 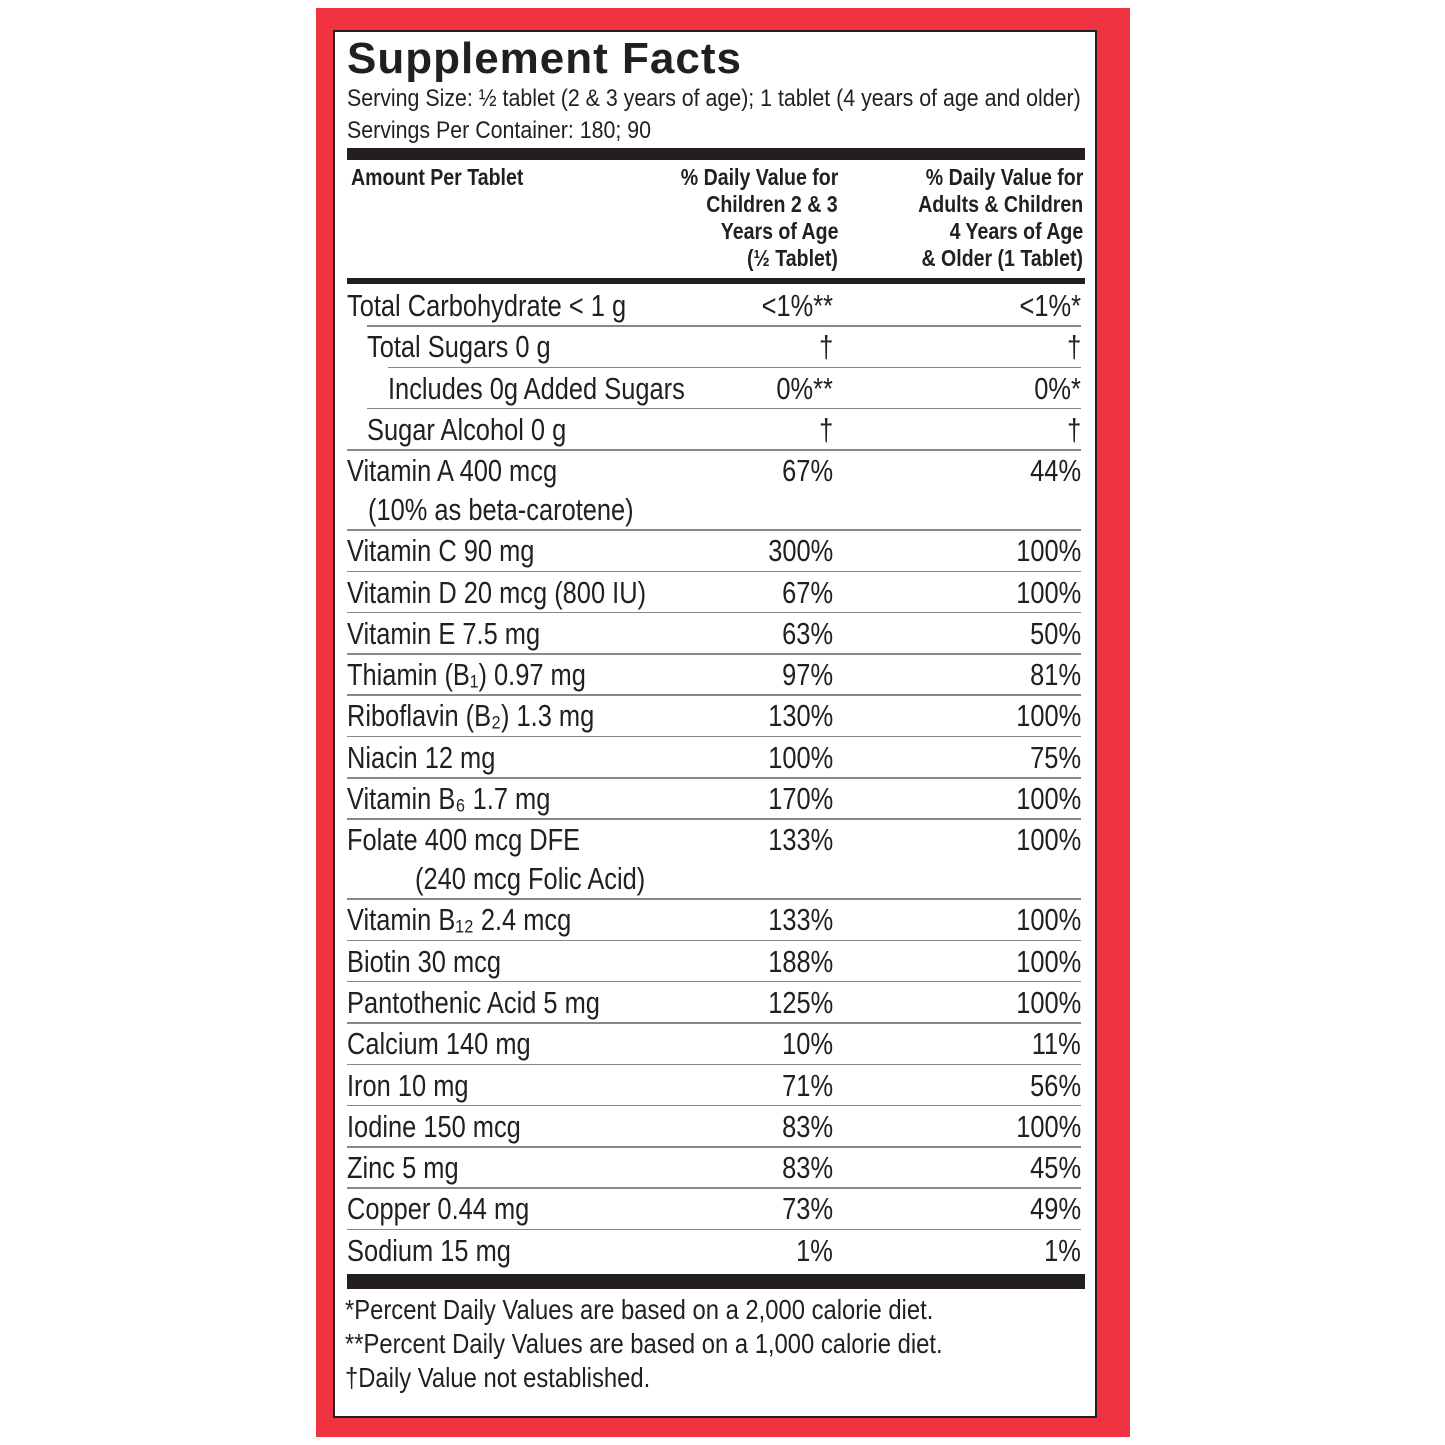 What do you see at coordinates (530, 879) in the screenshot?
I see `nutrient-note: (240 mcg Folic Acid)` at bounding box center [530, 879].